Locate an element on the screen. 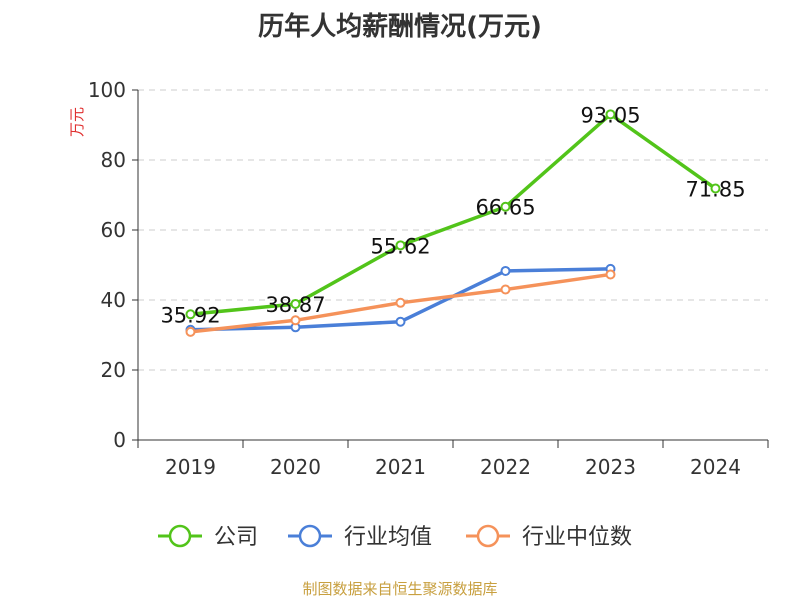 This screenshot has height=600, width=800. y-tick-label: 40 is located at coordinates (113, 300).